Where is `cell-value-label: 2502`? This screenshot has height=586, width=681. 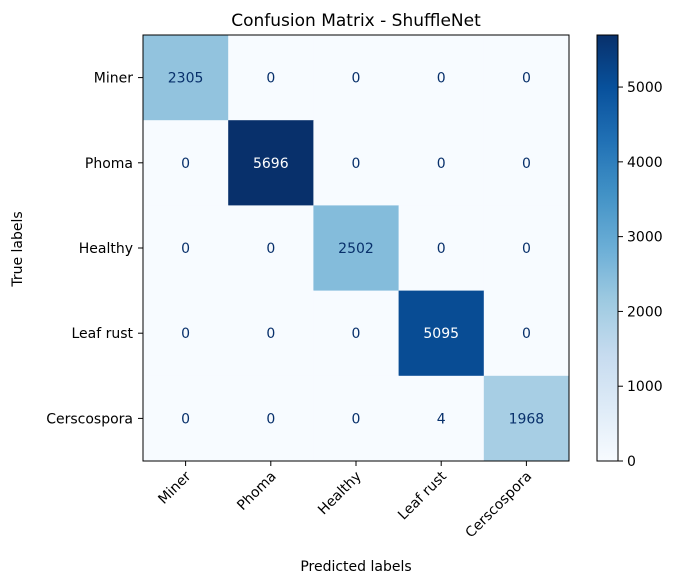
cell-value-label: 2502 is located at coordinates (356, 249).